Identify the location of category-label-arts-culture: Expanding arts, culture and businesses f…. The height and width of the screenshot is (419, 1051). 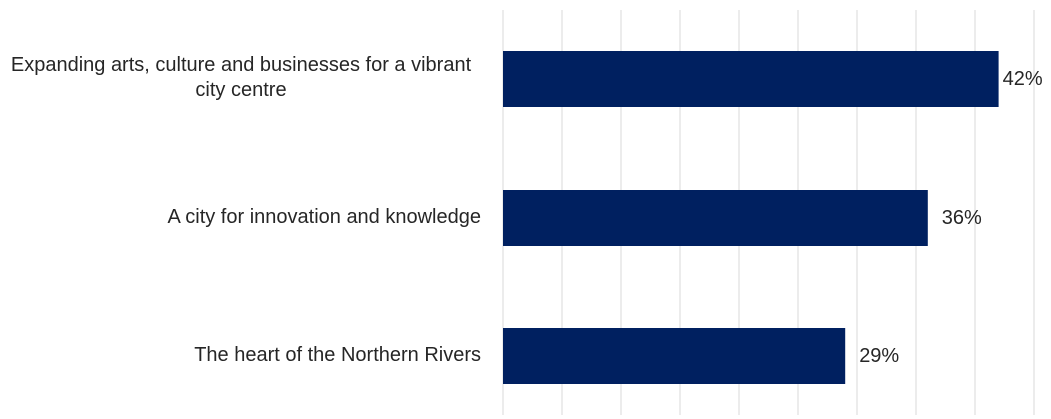
(241, 77).